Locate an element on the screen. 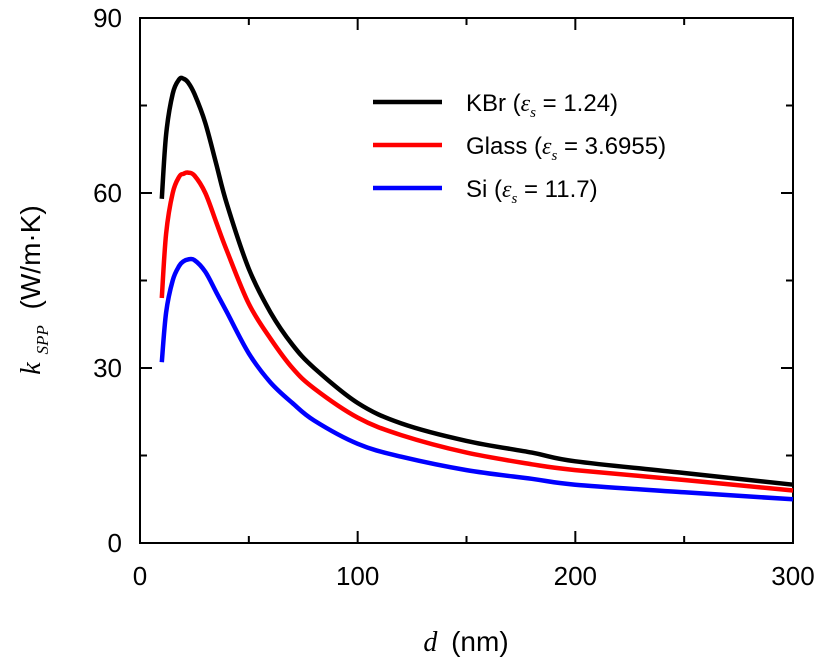 The height and width of the screenshot is (670, 830). legend-label-glass: Glass (εs = 3.6955) is located at coordinates (566, 148).